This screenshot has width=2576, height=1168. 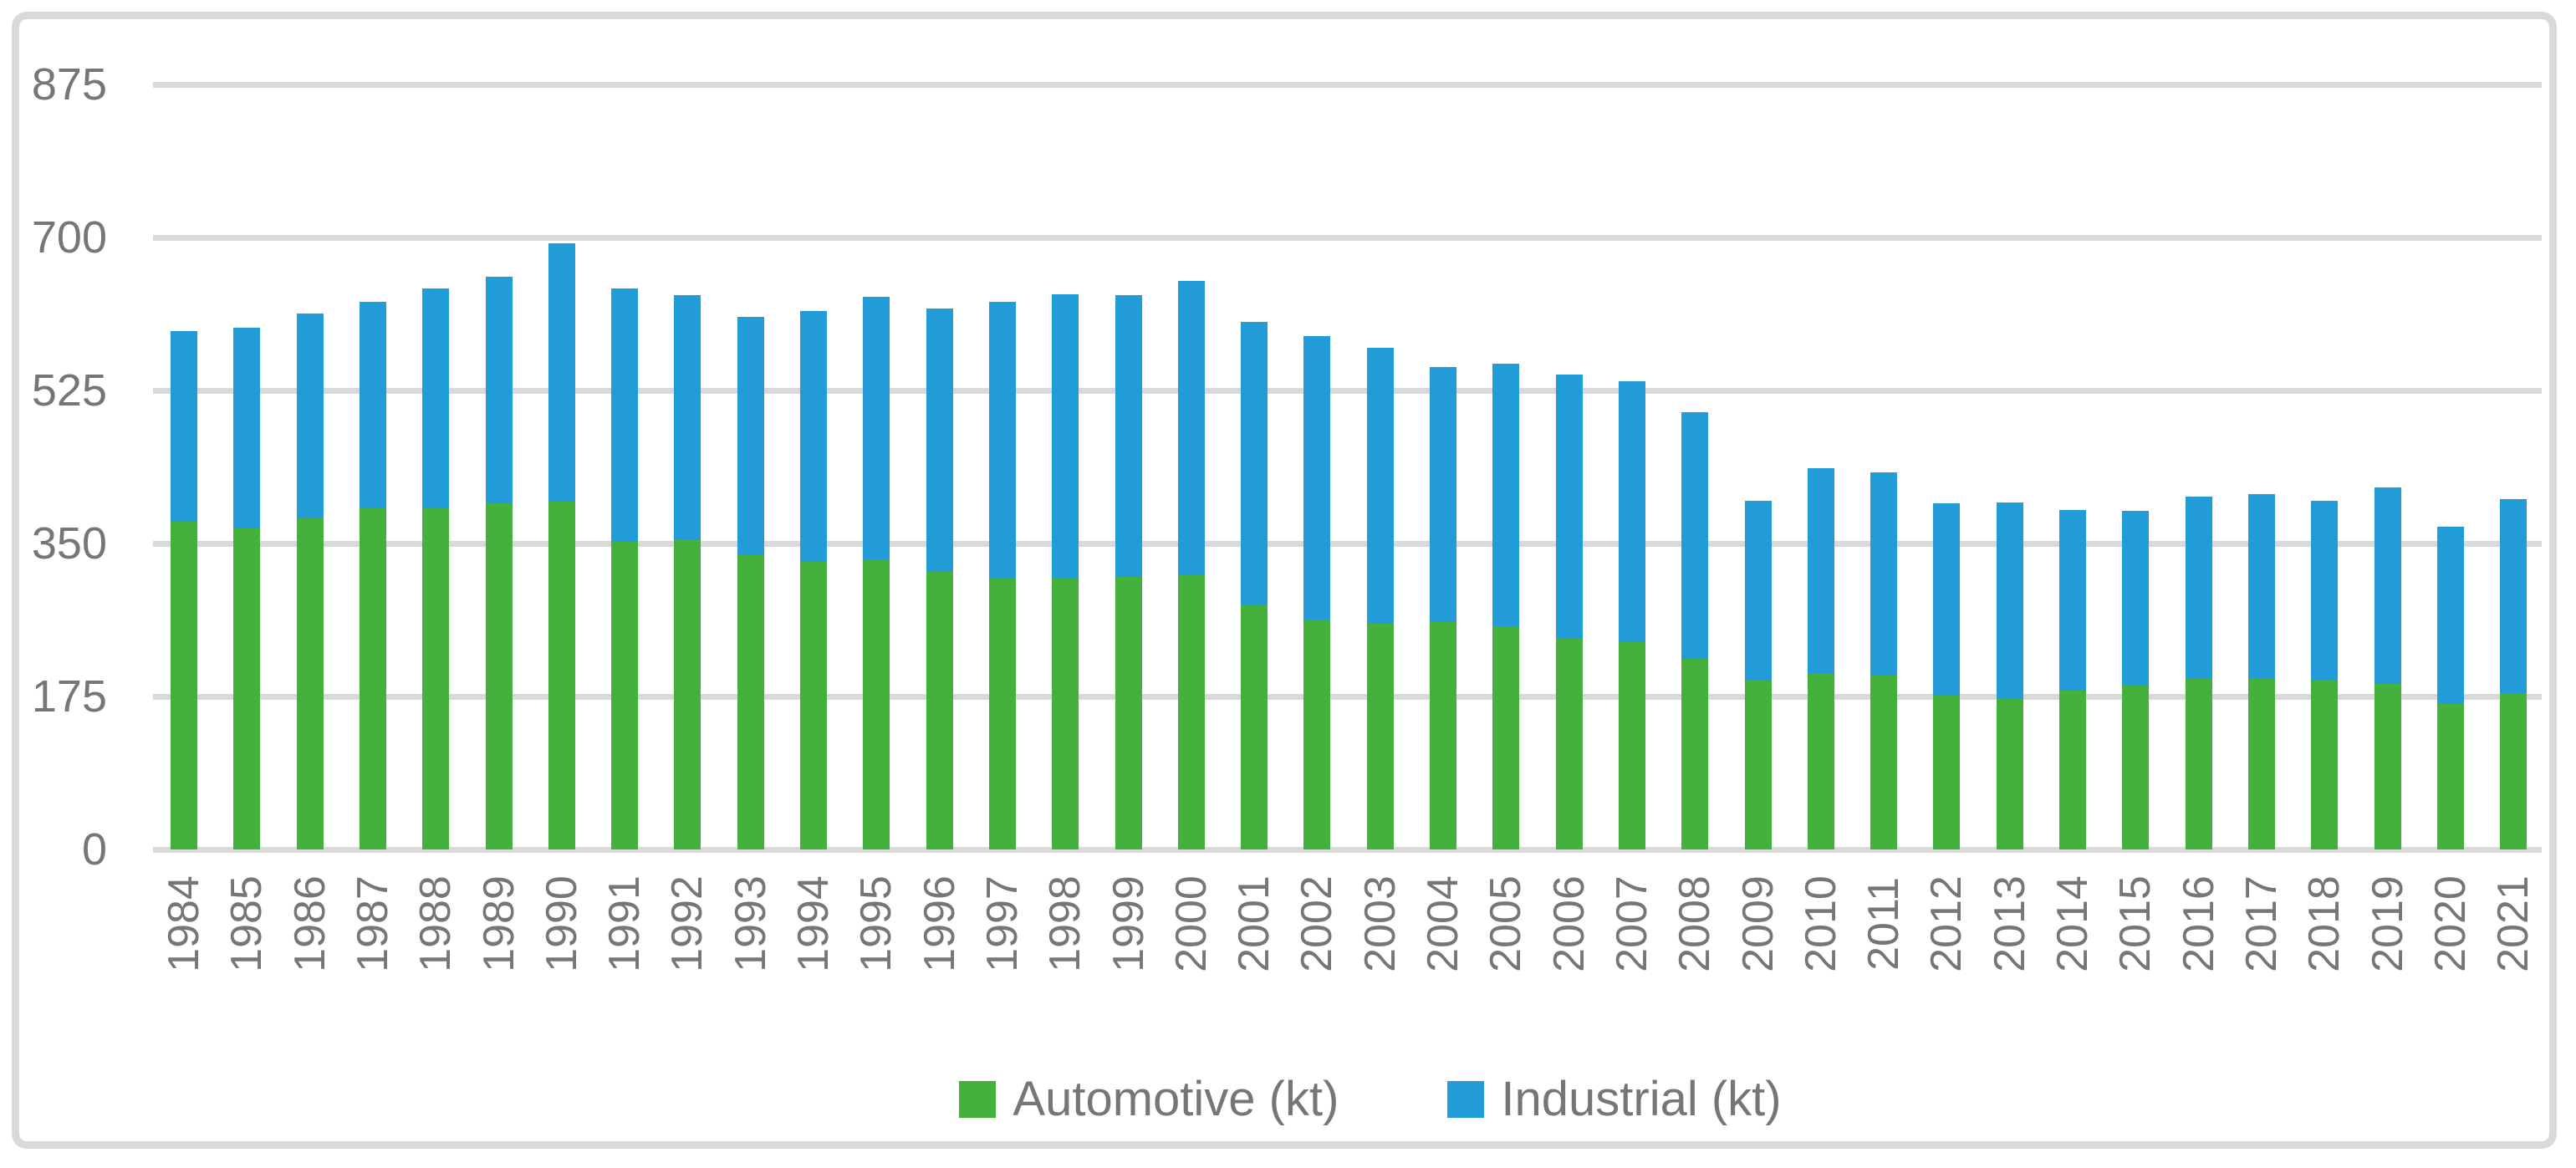 What do you see at coordinates (1002, 440) in the screenshot?
I see `bar-industrial-1997` at bounding box center [1002, 440].